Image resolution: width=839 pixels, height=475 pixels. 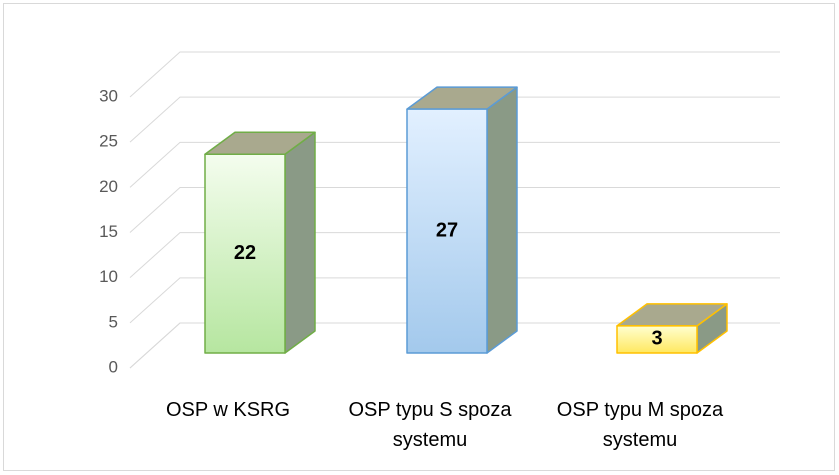 I want to click on y-tick-label: 0, so click(x=113, y=366).